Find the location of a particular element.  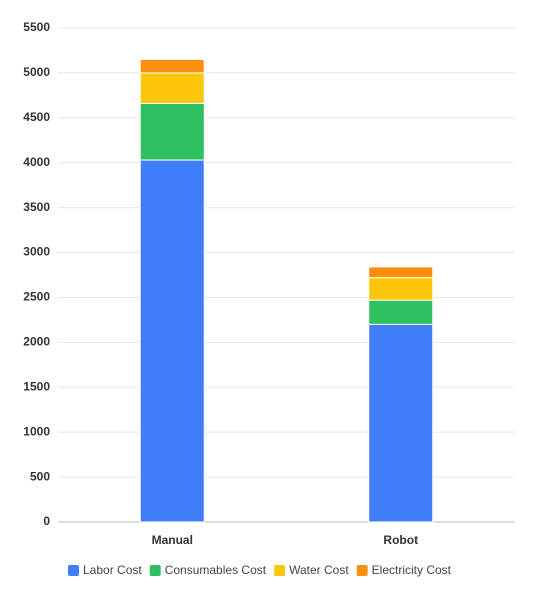

y-tick-label: 5500 is located at coordinates (36, 27).